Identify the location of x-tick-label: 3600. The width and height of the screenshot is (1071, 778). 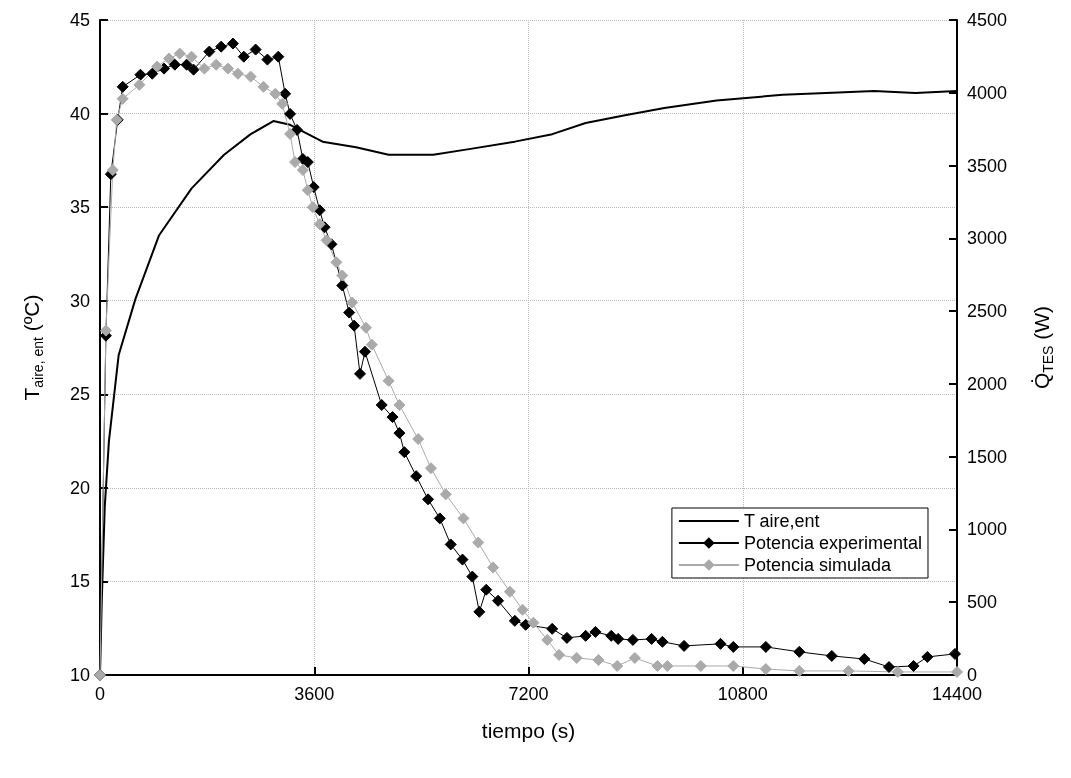
(314, 694).